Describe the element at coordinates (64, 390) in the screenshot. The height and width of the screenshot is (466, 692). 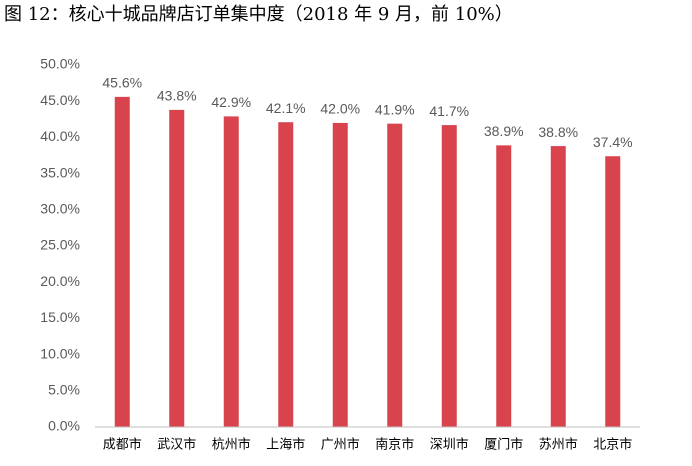
I see `y-tick-label: 5.0%` at that location.